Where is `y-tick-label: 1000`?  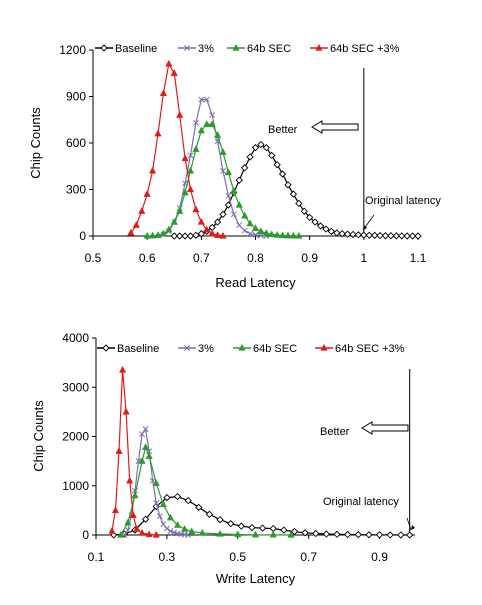 y-tick-label: 1000 is located at coordinates (75, 486).